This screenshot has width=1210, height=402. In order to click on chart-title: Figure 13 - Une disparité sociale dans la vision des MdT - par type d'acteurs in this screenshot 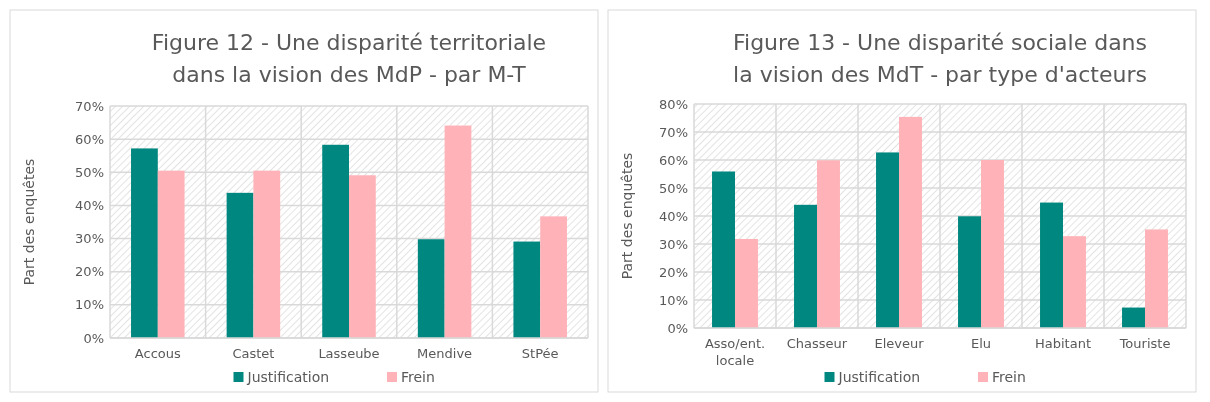, I will do `click(940, 58)`.